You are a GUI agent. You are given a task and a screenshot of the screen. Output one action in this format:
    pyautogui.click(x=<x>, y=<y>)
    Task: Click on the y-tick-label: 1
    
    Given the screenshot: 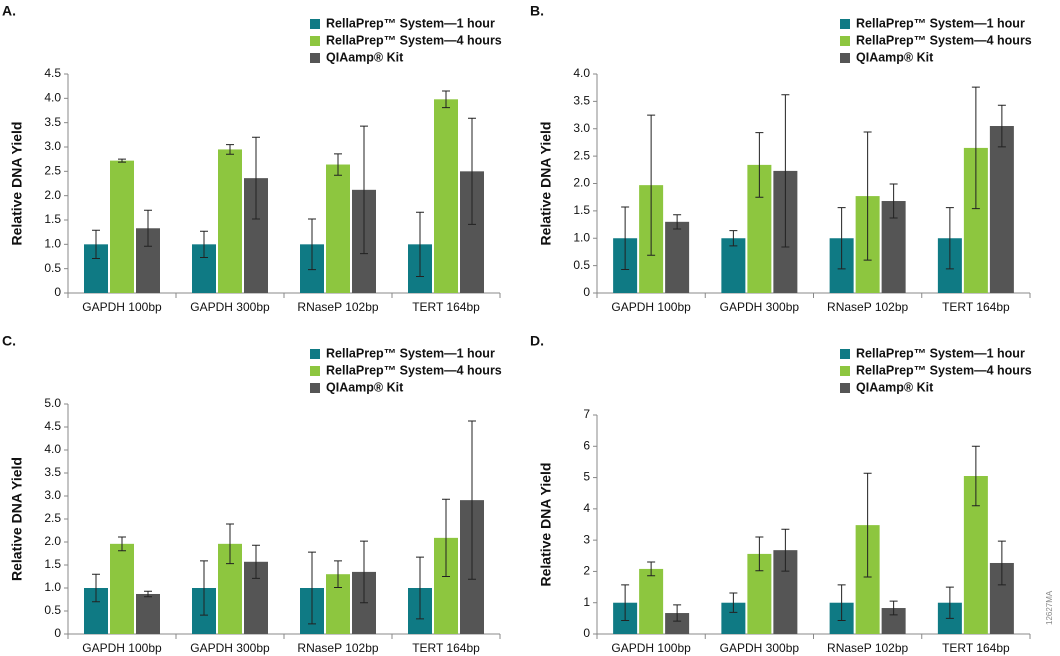 What is the action you would take?
    pyautogui.click(x=586, y=602)
    